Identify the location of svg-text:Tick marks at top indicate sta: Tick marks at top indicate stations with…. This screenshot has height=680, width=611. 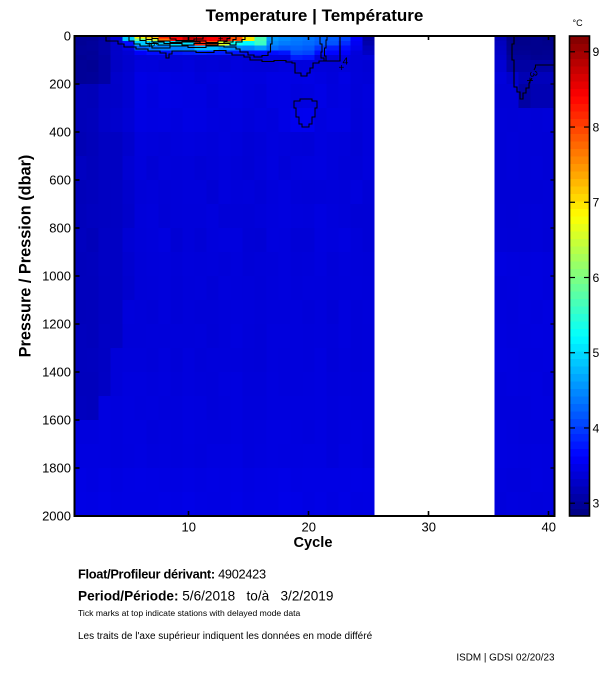
(189, 613).